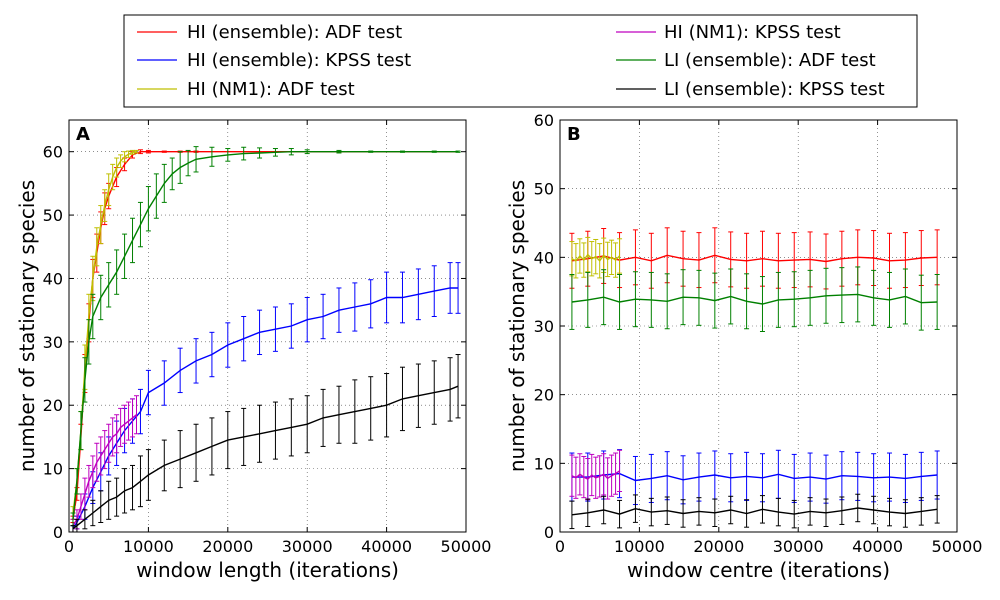 This screenshot has width=1000, height=600. Describe the element at coordinates (758, 570) in the screenshot. I see `panel-b-xlabel: window centre (iterations)` at that location.